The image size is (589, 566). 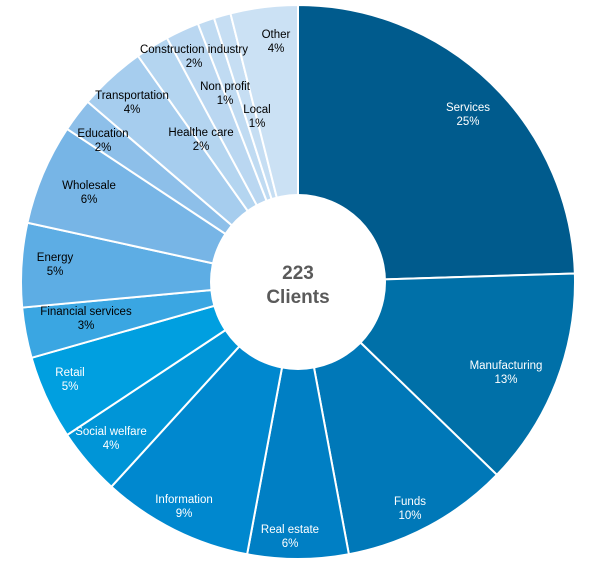 What do you see at coordinates (69, 373) in the screenshot?
I see `slice-label-retail: Retail` at bounding box center [69, 373].